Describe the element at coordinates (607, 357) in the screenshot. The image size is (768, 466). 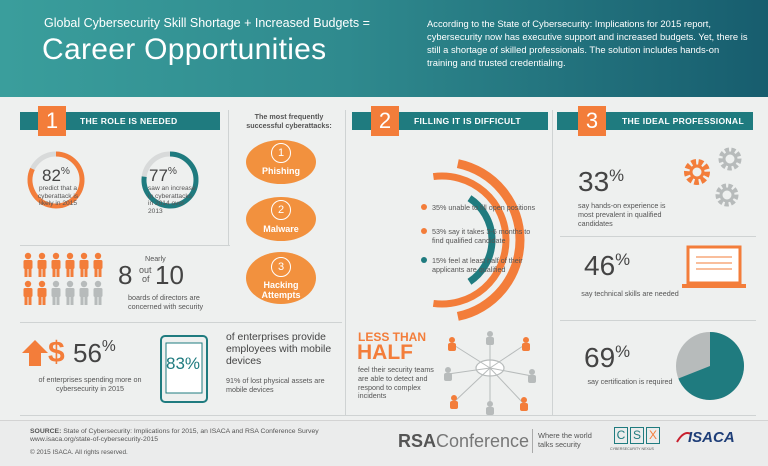
I see `ideal-69-value: 69%` at that location.